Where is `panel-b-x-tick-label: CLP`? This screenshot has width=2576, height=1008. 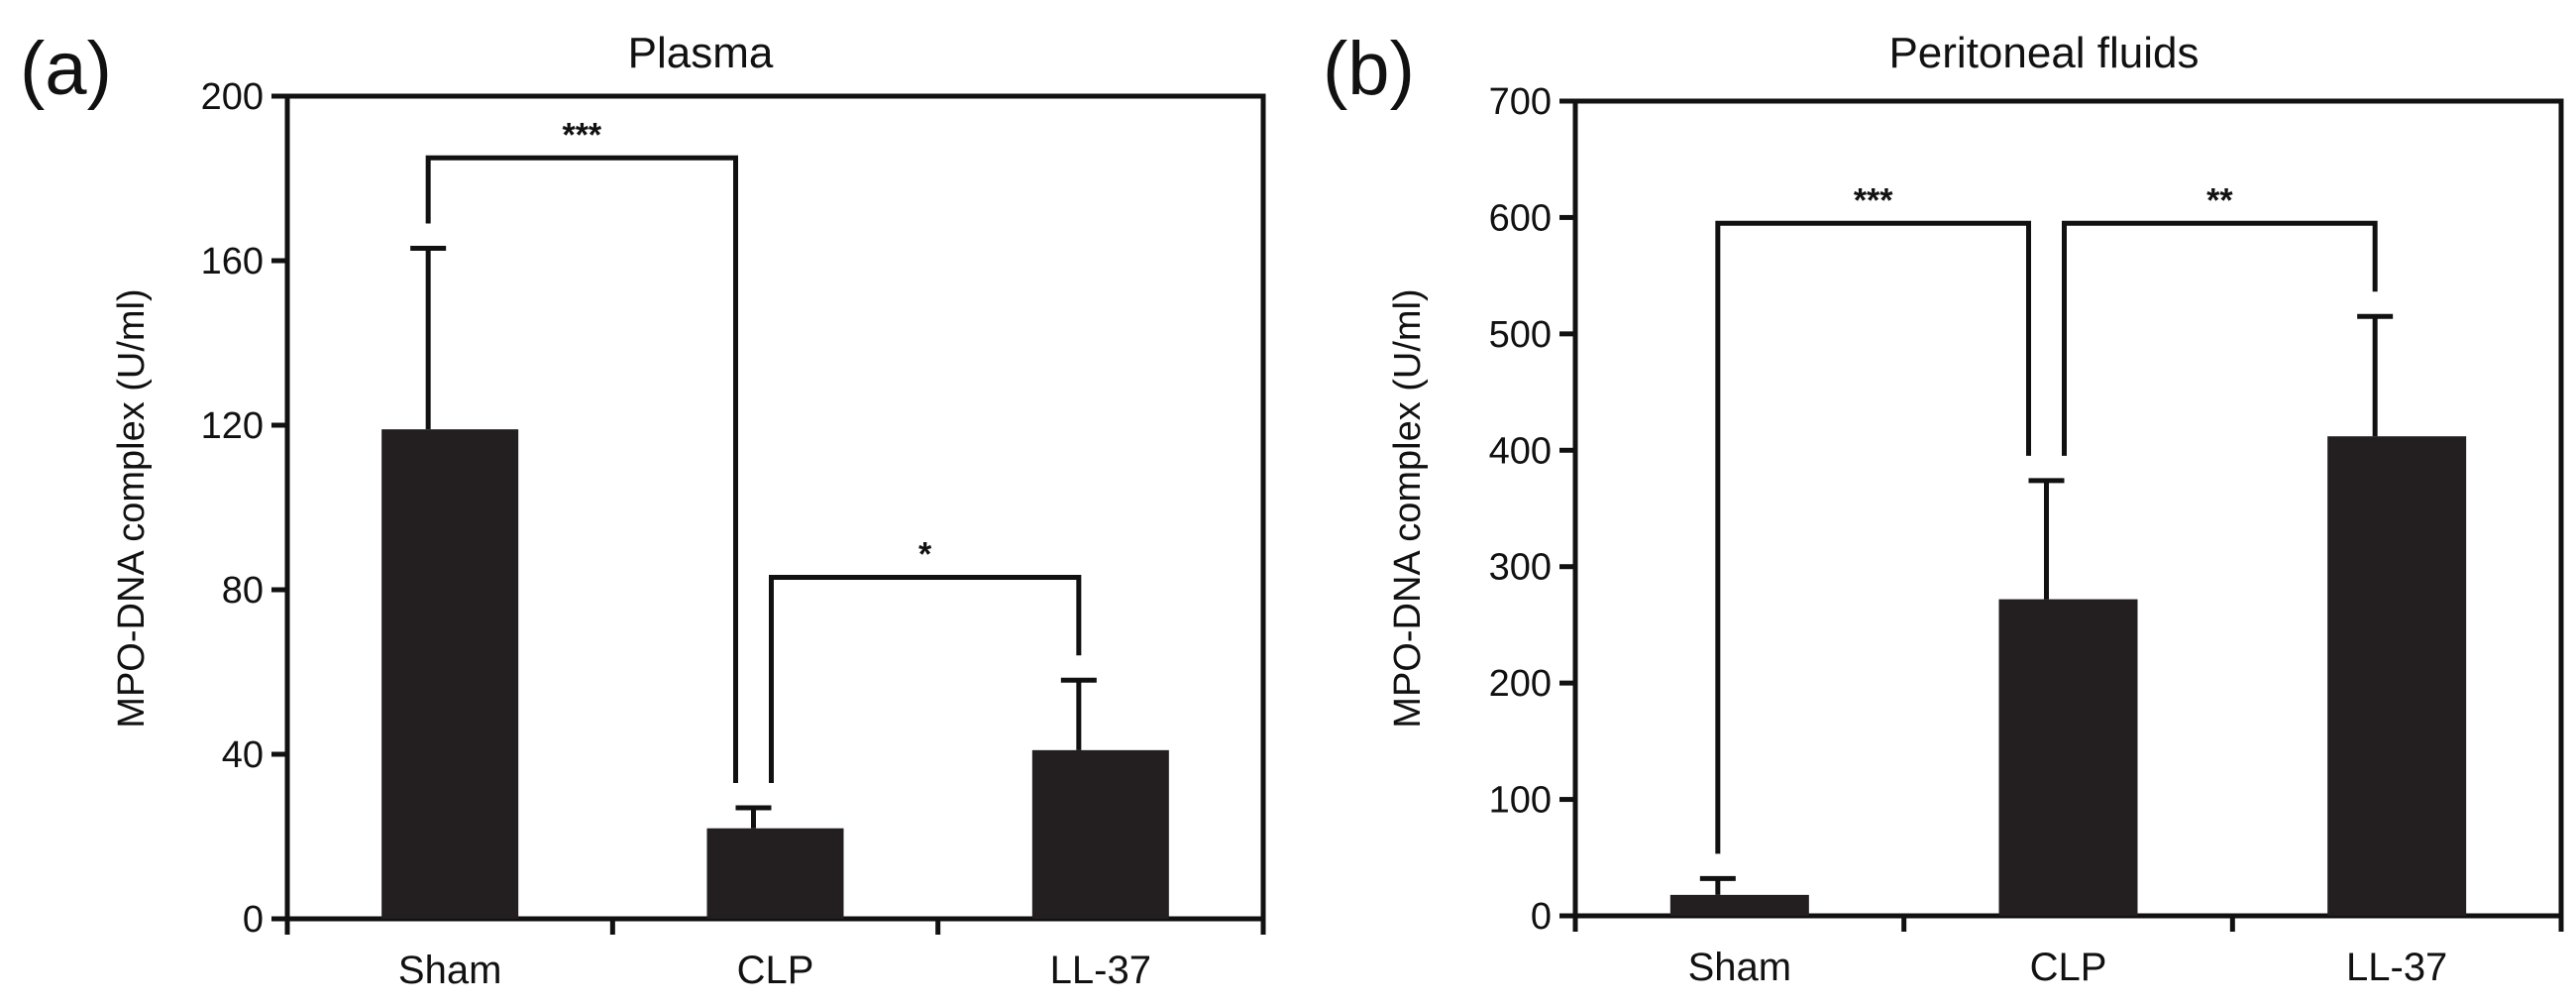 panel-b-x-tick-label: CLP is located at coordinates (2068, 967).